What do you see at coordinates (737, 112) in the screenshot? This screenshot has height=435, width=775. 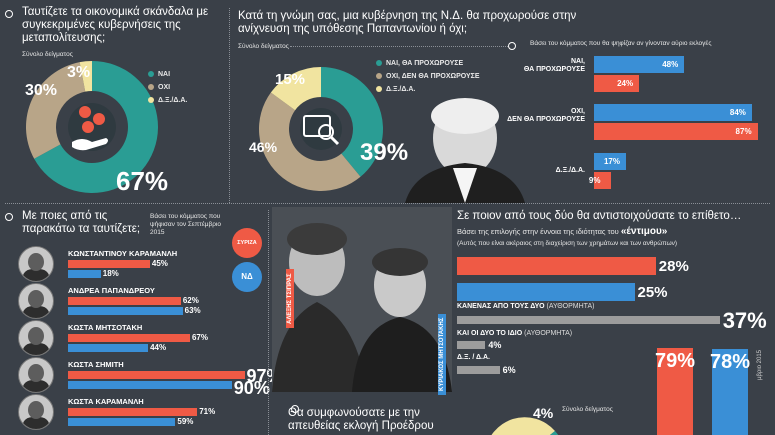 I see `q2-bar-blue-label: 84%` at bounding box center [737, 112].